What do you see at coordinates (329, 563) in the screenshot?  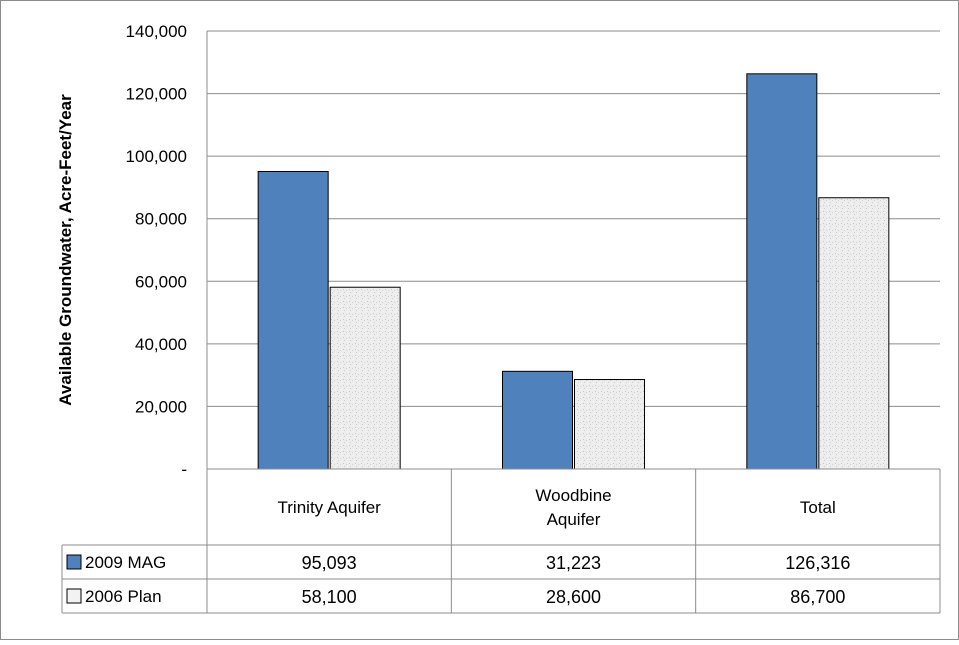 I see `data-label: 95,093` at bounding box center [329, 563].